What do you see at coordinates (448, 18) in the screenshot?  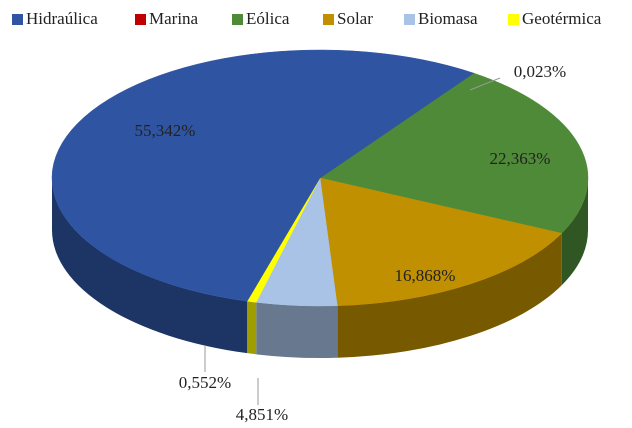 I see `legend-label: Biomasa` at bounding box center [448, 18].